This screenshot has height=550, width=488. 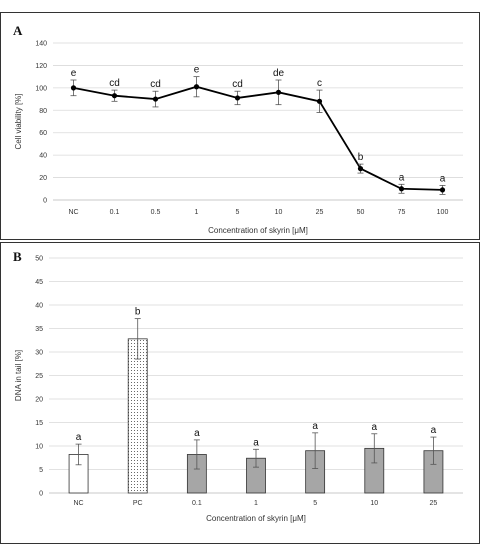 What do you see at coordinates (443, 212) in the screenshot?
I see `x-tick-label: 100` at bounding box center [443, 212].